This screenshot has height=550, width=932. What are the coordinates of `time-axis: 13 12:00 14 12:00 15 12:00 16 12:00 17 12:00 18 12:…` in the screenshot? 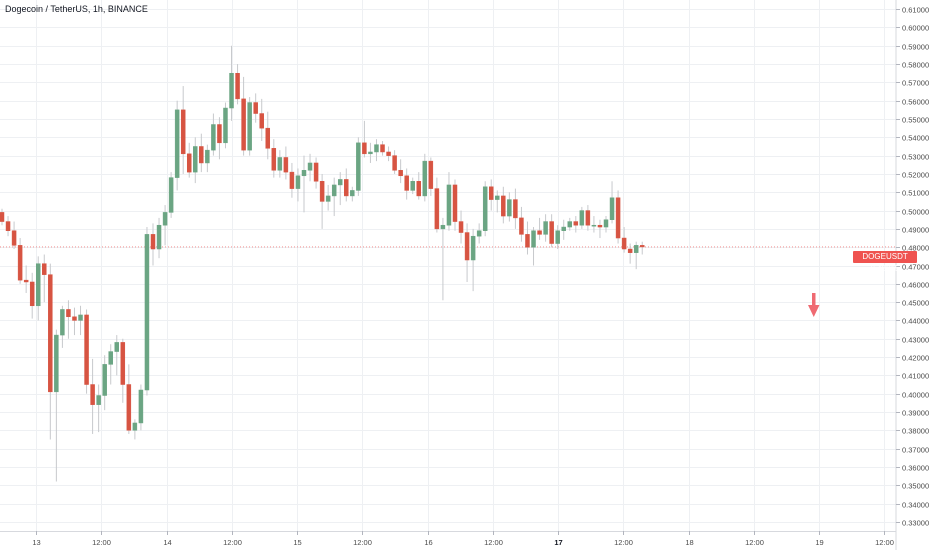 It's located at (463, 539).